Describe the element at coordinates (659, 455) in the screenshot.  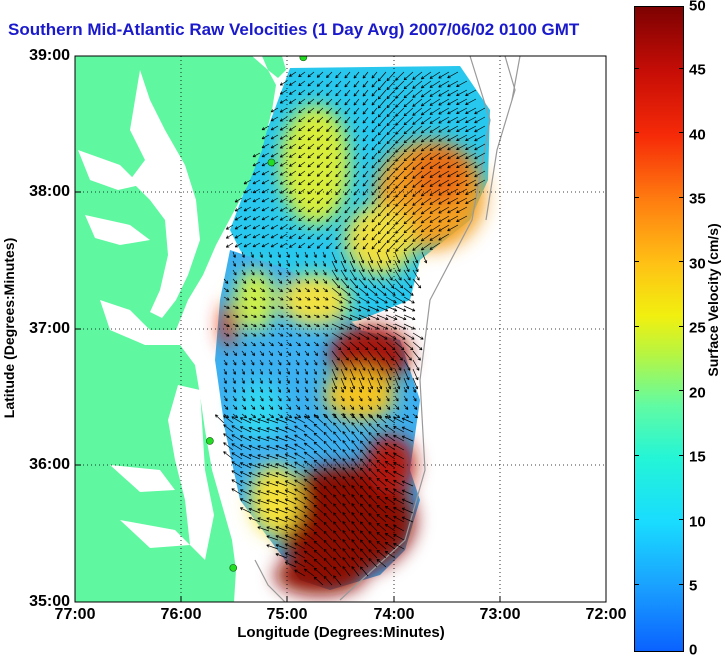
I see `colorbar-tick` at that location.